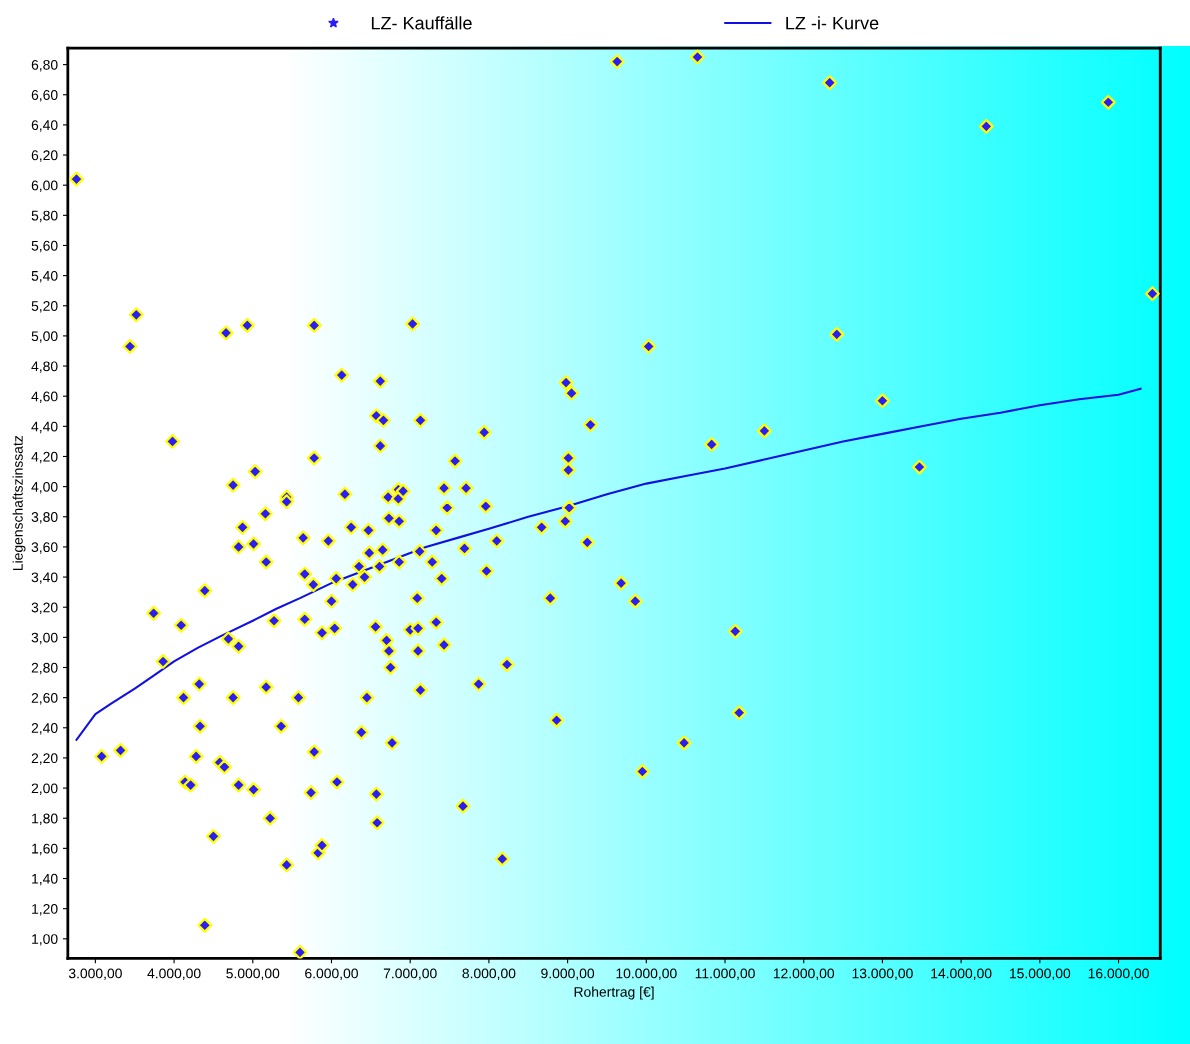 The height and width of the screenshot is (1044, 1190). I want to click on y-tick-label: 5,80, so click(44, 216).